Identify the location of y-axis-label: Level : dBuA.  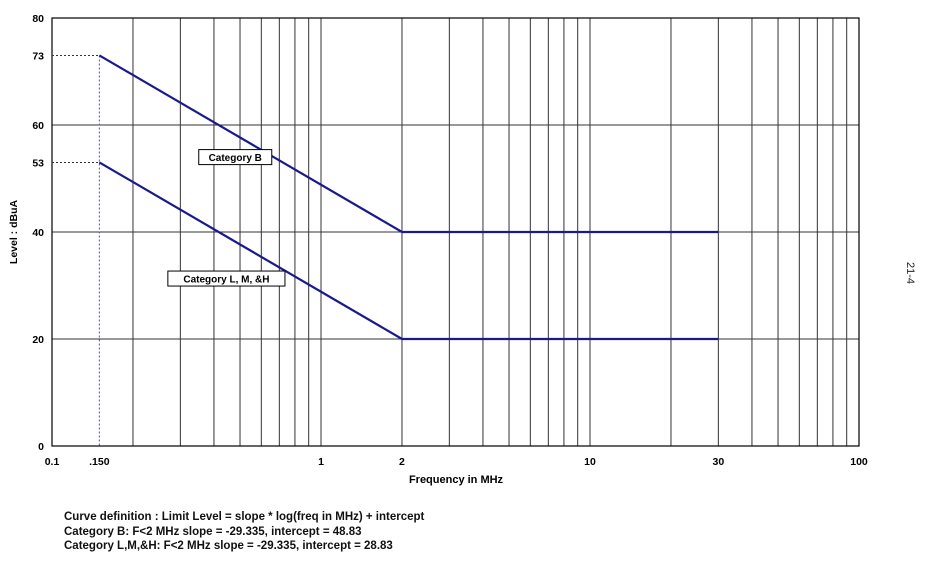
(14, 232).